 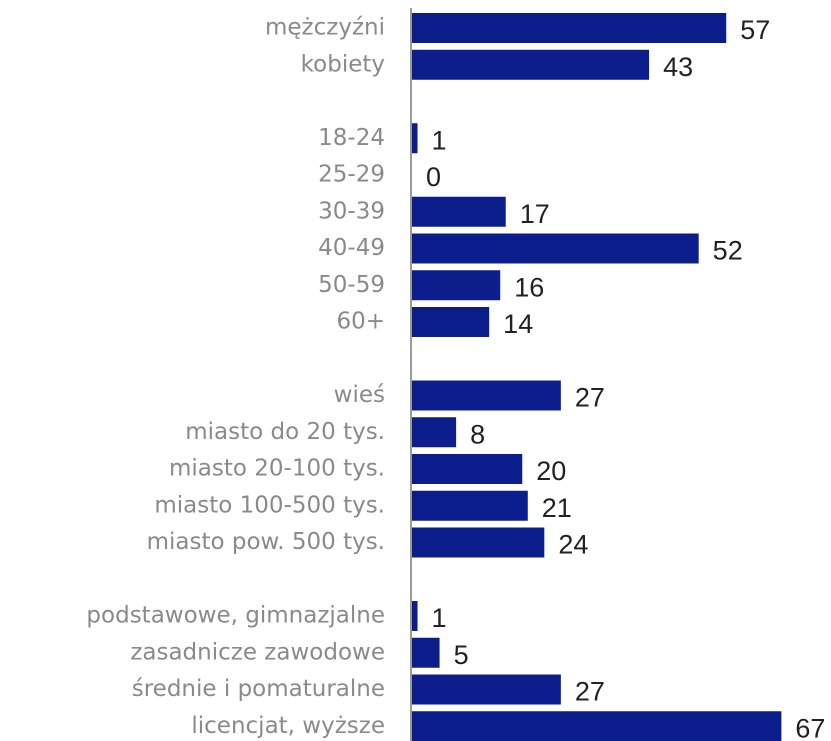 What do you see at coordinates (258, 689) in the screenshot?
I see `category-label: średnie i pomaturalne` at bounding box center [258, 689].